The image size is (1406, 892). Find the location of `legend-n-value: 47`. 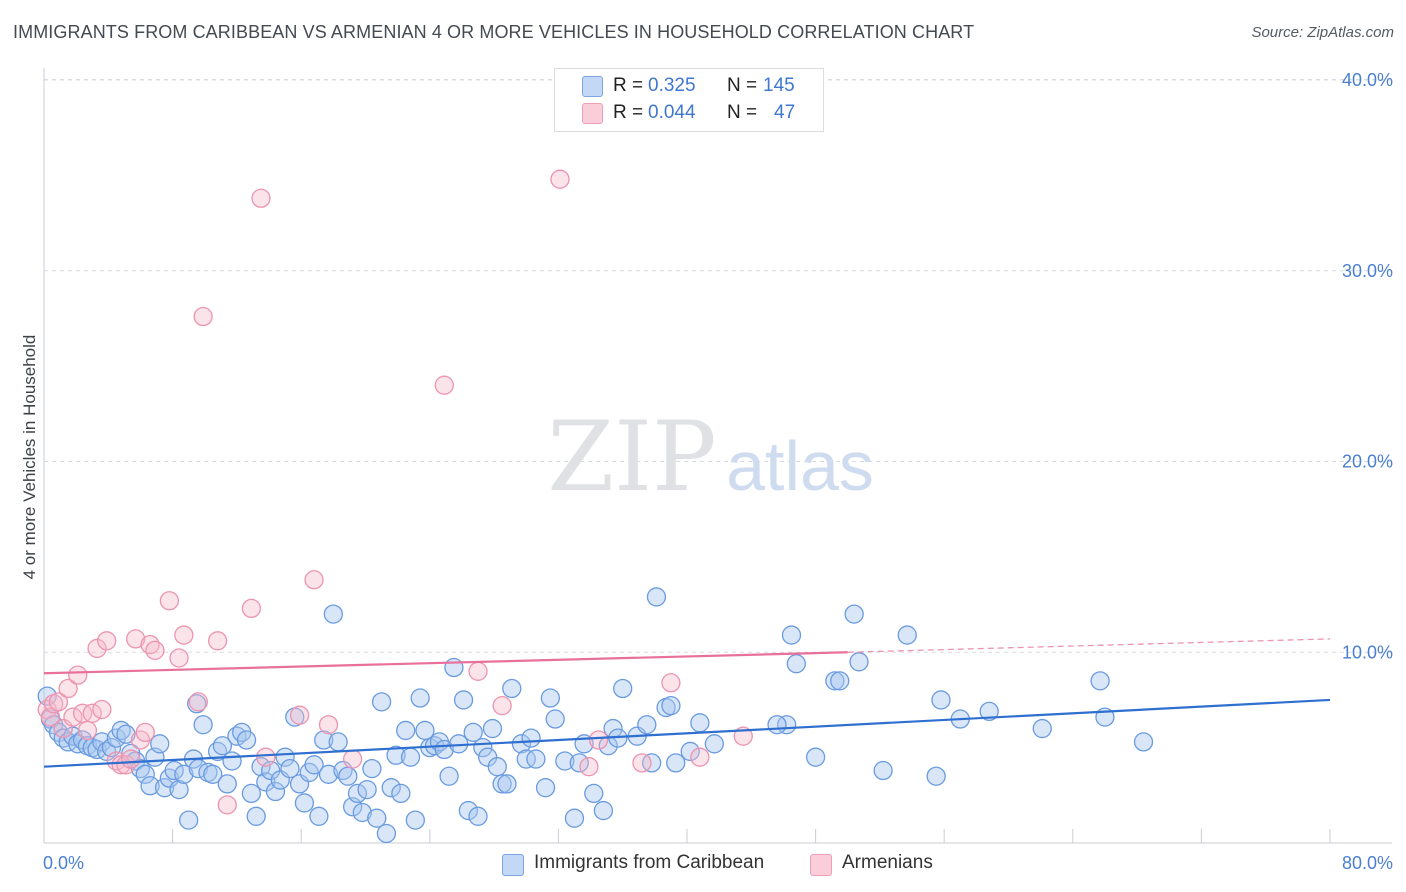

legend-n-value: 47 is located at coordinates (785, 112).